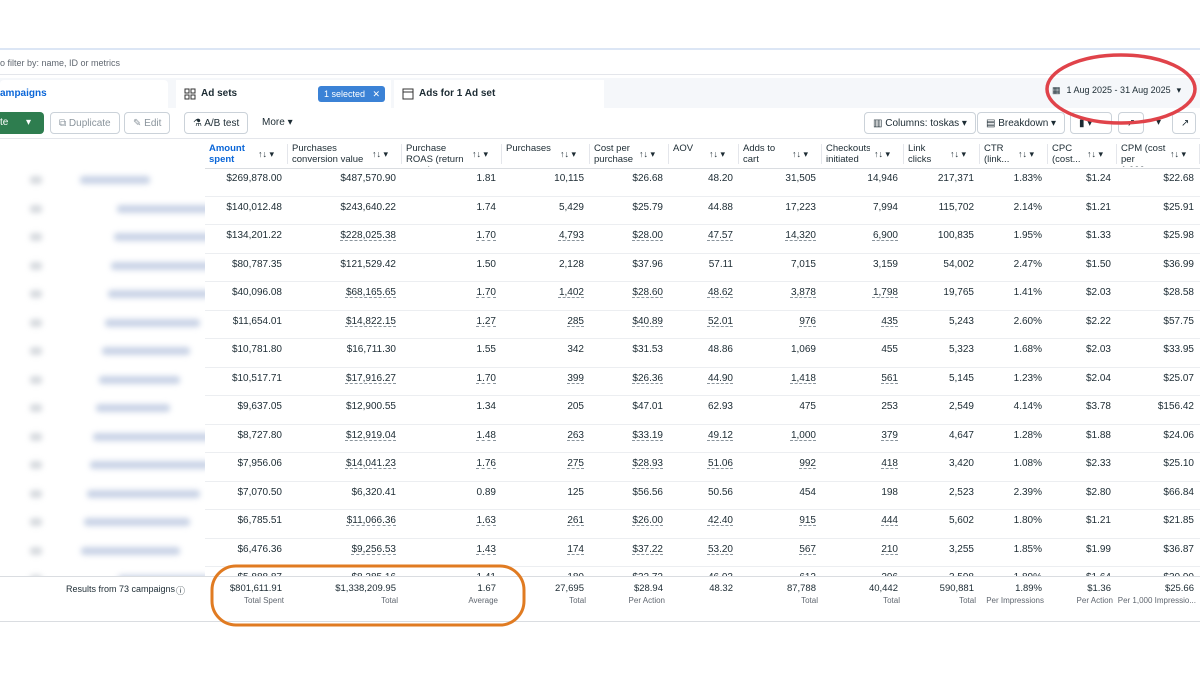  I want to click on table-cell: 19,765, so click(958, 292).